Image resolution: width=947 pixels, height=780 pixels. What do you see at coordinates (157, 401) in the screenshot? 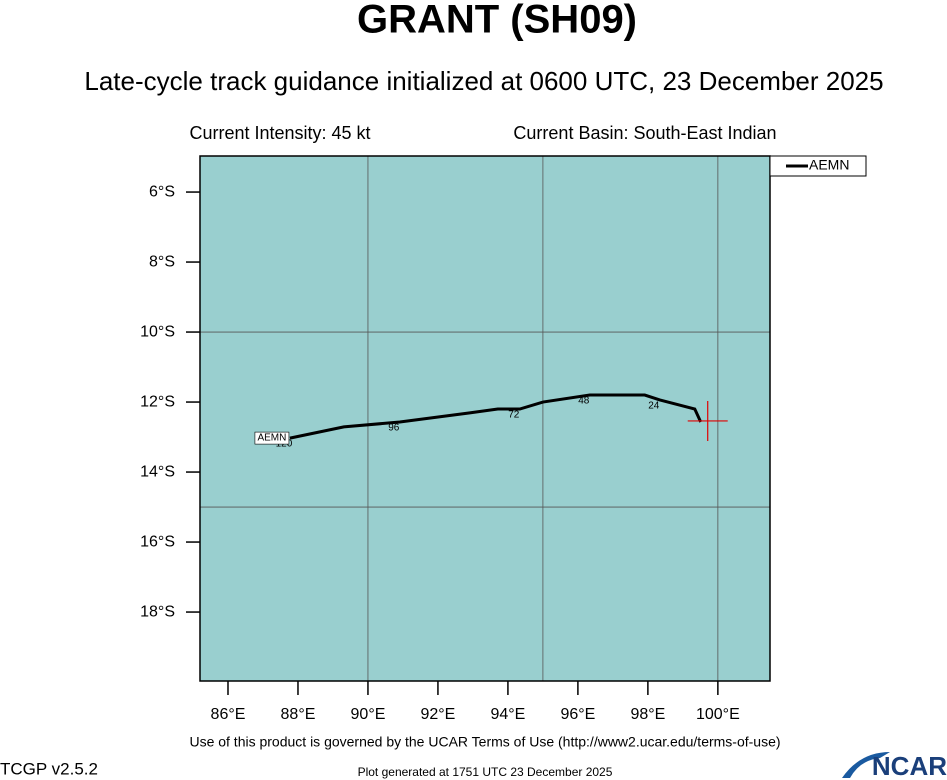
I see `y-tick-label: 12°S` at bounding box center [157, 401].